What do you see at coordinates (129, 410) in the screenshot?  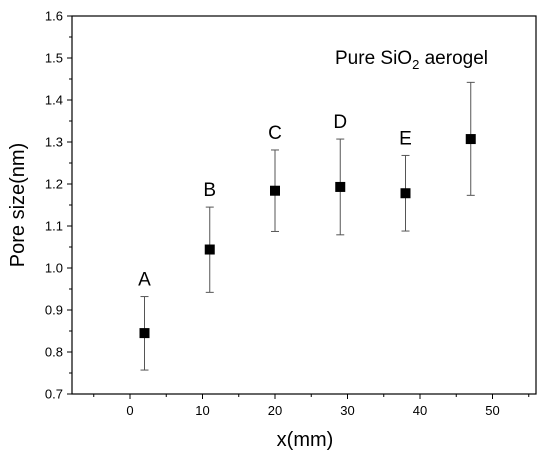 I see `x-tick-label: 0` at bounding box center [129, 410].